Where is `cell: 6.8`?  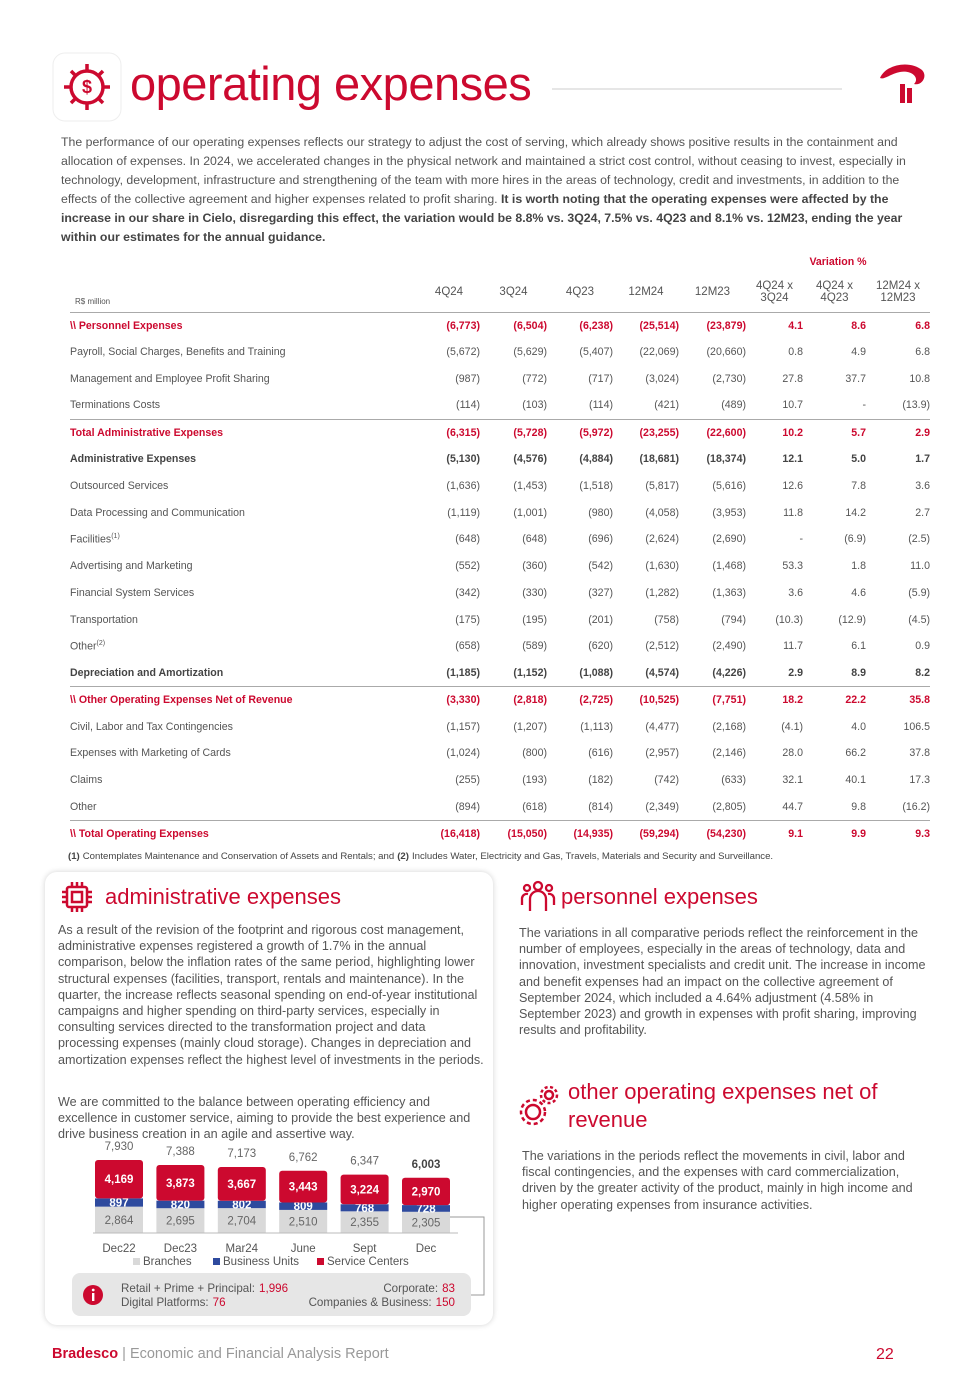
cell: 6.8 is located at coordinates (922, 325).